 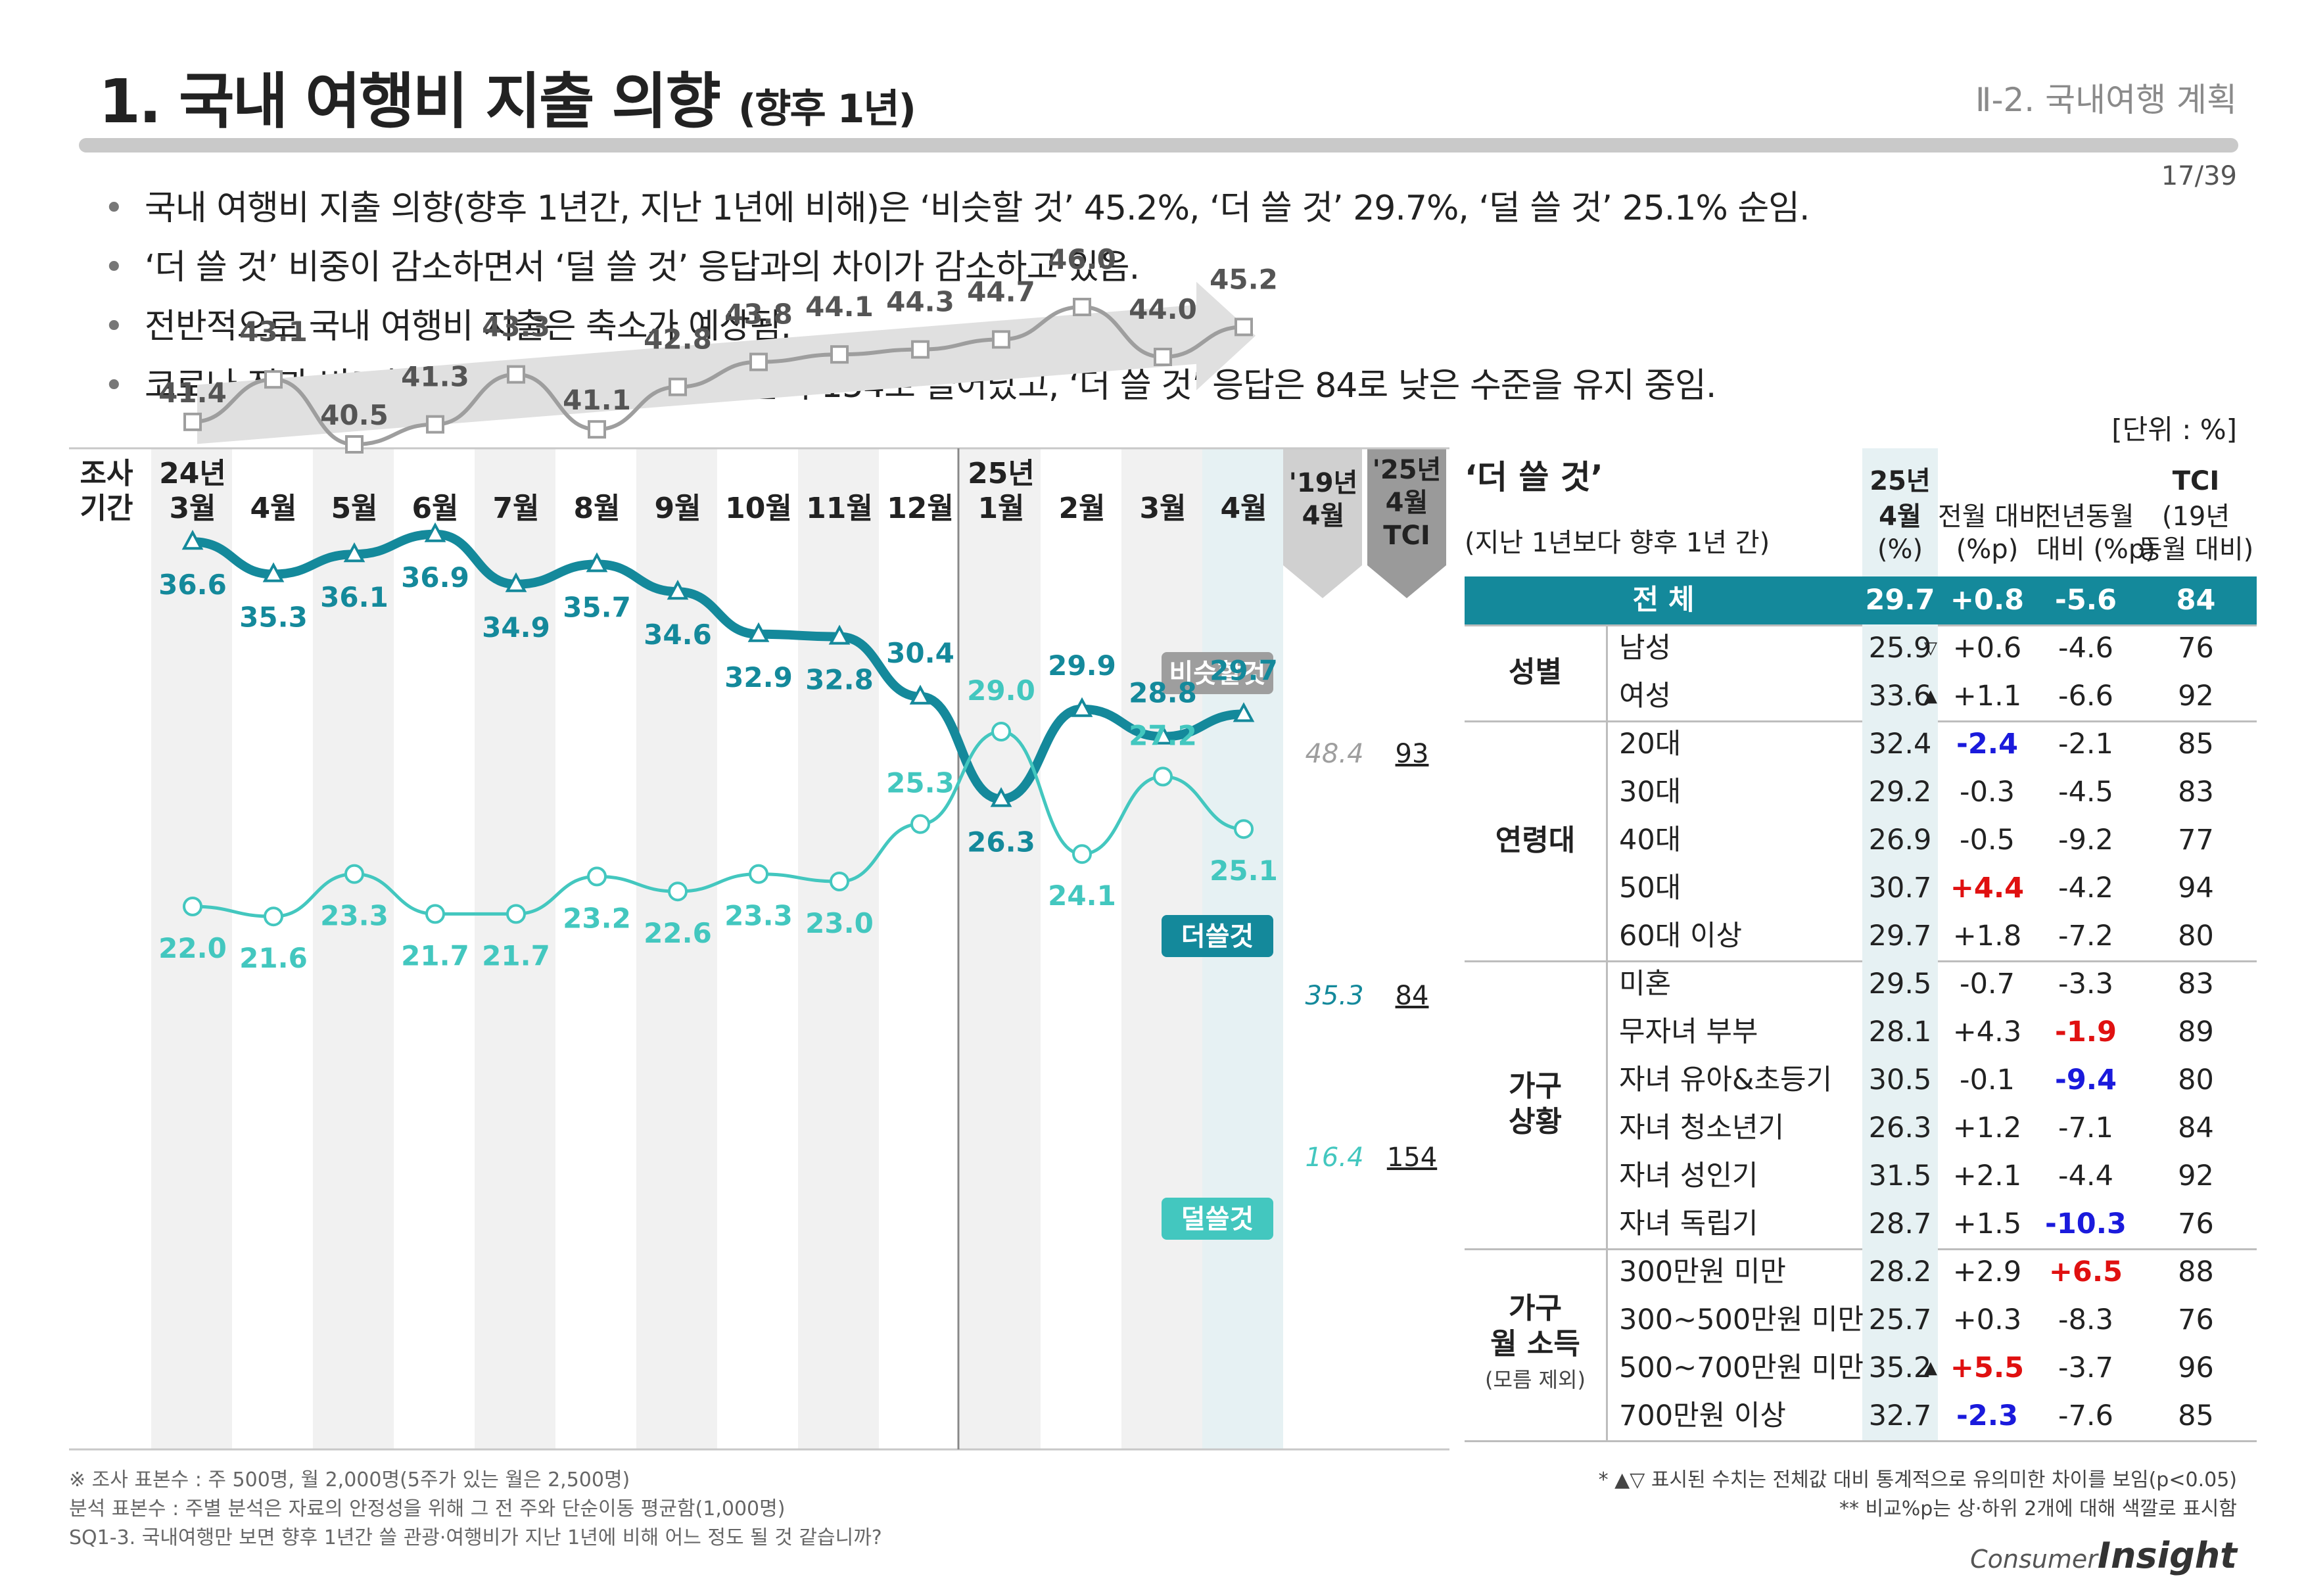 What do you see at coordinates (1163, 735) in the screenshot?
I see `data-label: 27.2` at bounding box center [1163, 735].